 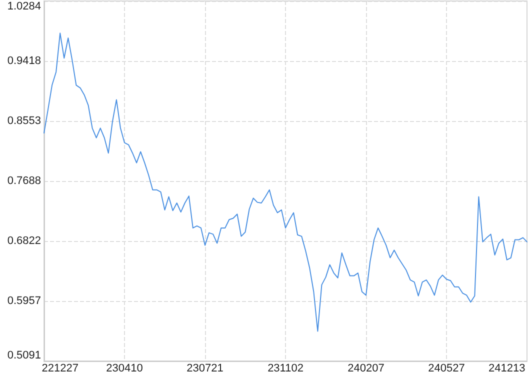 I want to click on y-tick-label: 0.8553, so click(x=24, y=121).